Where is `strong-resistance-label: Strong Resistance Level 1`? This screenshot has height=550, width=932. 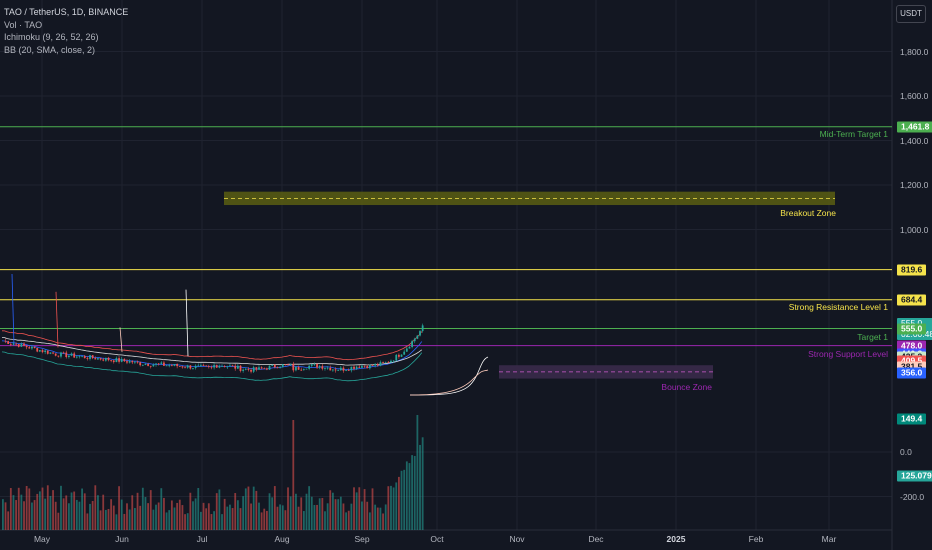
strong-resistance-label: Strong Resistance Level 1 is located at coordinates (838, 306).